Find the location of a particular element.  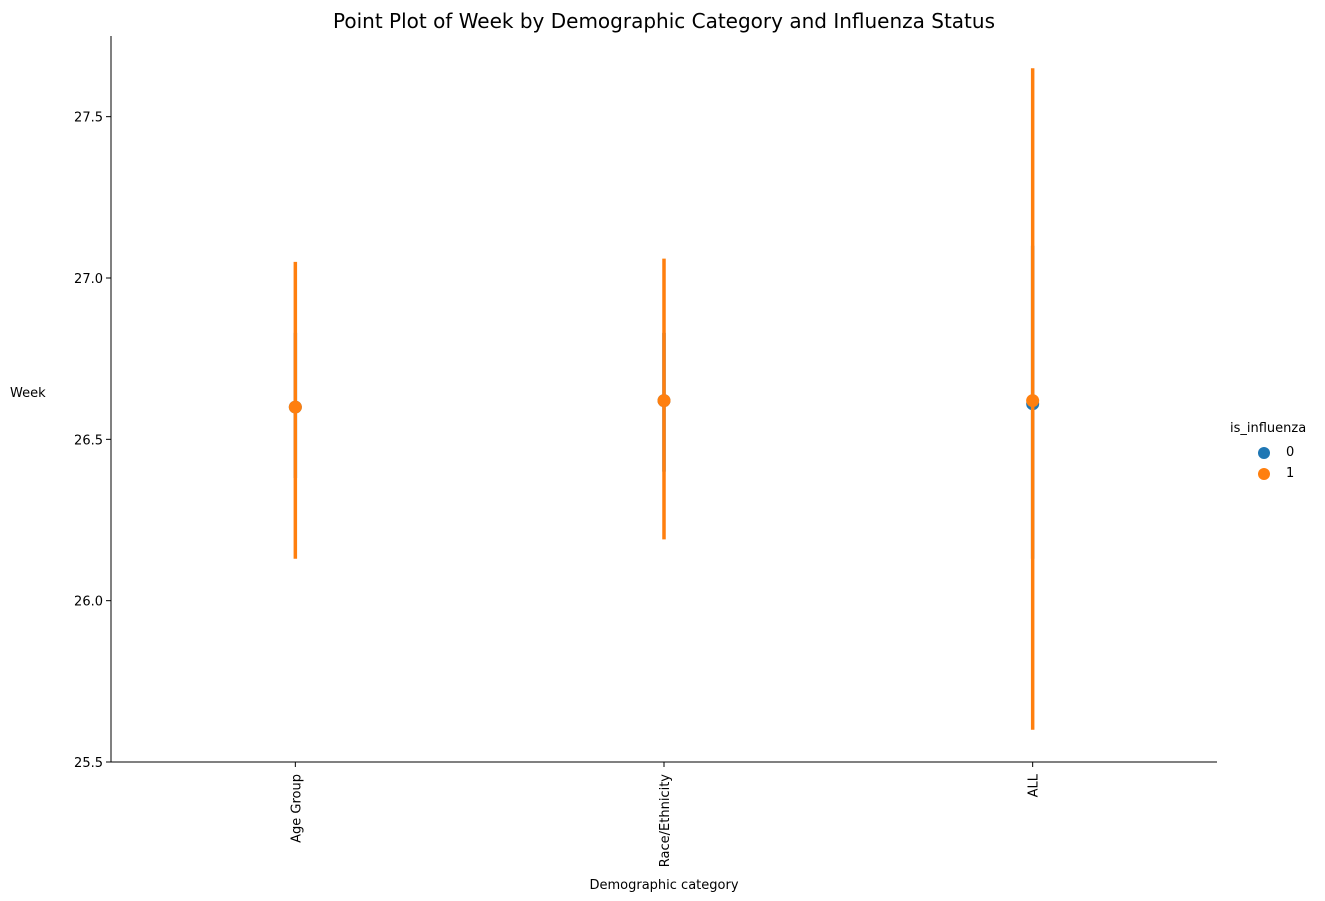

x-ticks: Age Group Race/Ethnicity ALL is located at coordinates (665, 814).